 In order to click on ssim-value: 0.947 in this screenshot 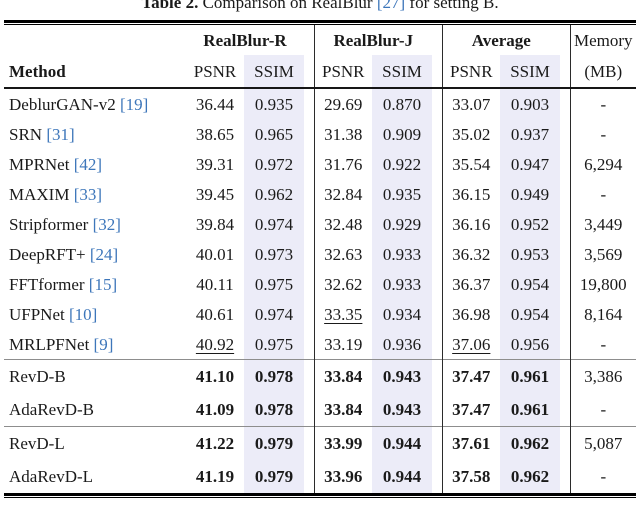, I will do `click(530, 164)`.